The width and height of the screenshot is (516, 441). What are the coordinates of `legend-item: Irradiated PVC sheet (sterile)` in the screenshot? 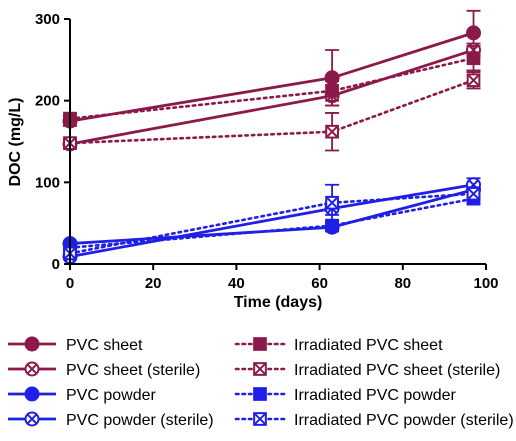 It's located at (367, 370).